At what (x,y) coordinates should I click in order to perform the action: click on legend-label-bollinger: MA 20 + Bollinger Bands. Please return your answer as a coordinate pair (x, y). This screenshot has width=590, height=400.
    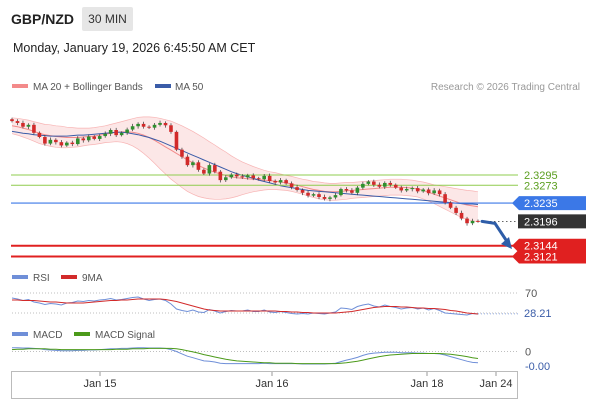
    Looking at the image, I should click on (88, 87).